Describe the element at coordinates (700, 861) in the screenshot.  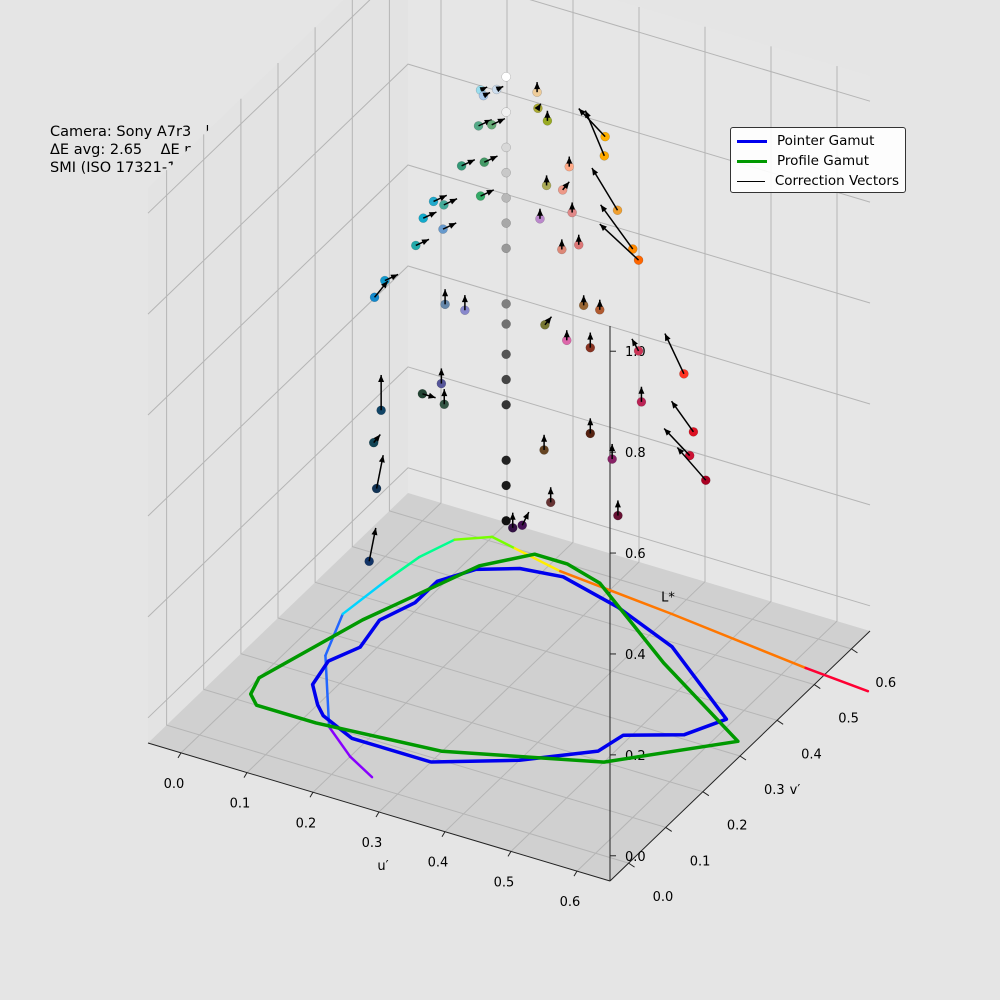
I see `y-tick-label: 0.1` at that location.